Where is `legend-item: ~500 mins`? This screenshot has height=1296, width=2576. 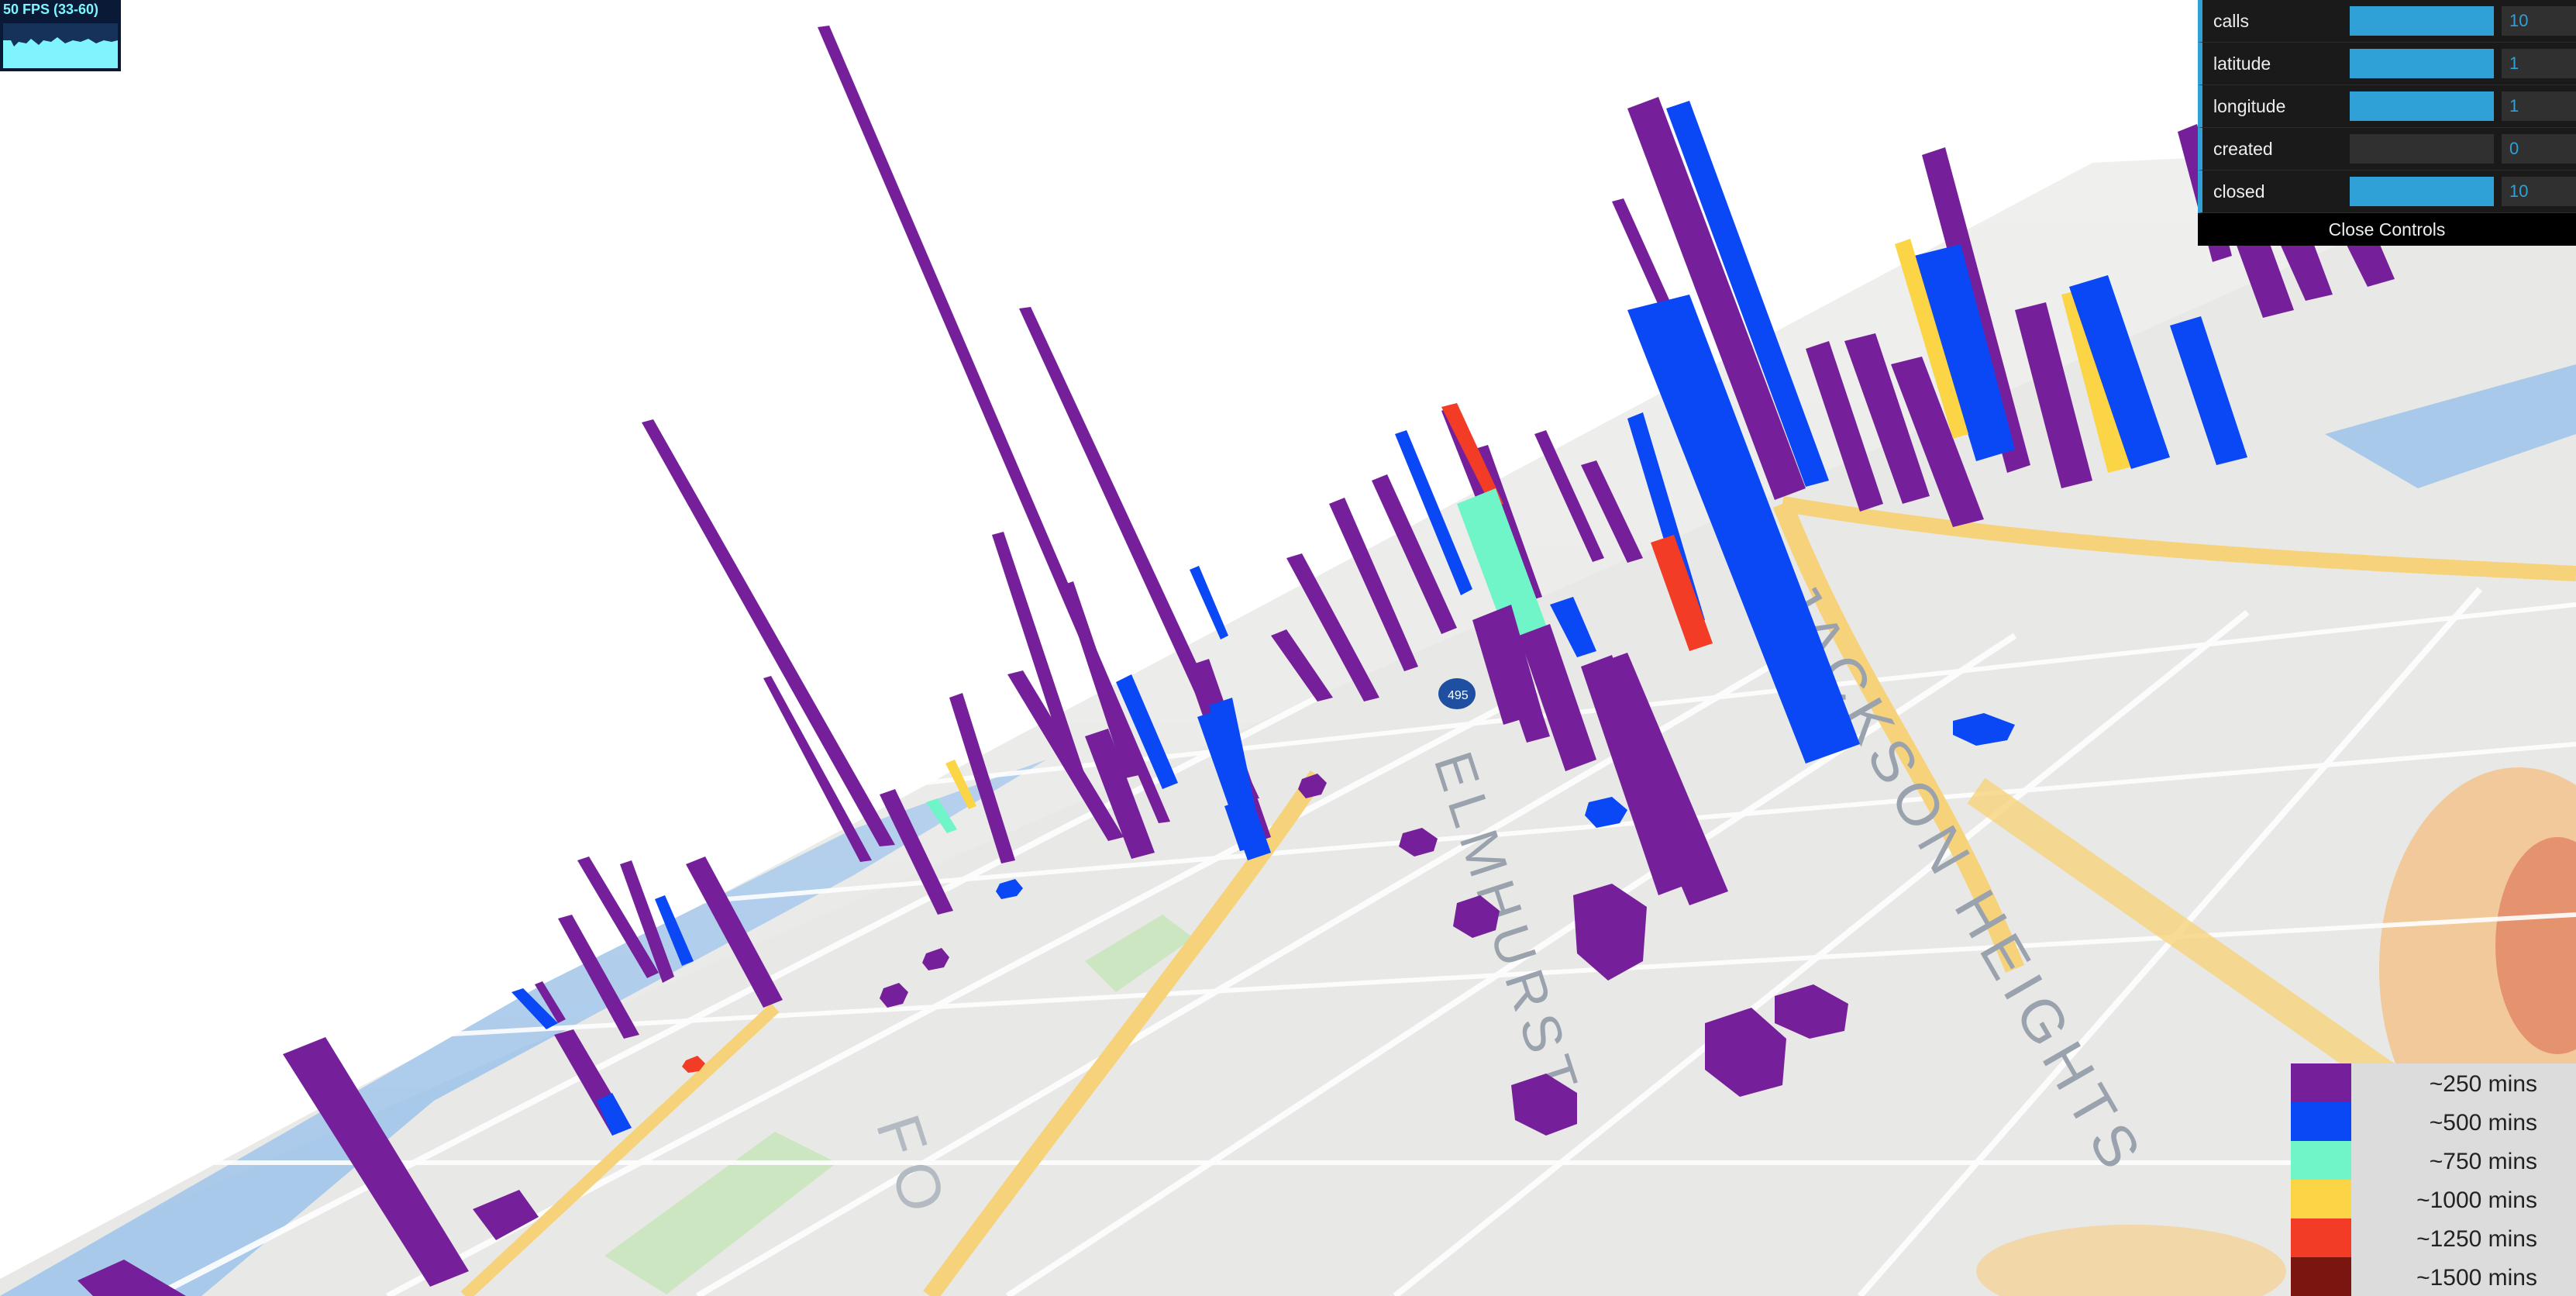 legend-item: ~500 mins is located at coordinates (2433, 1121).